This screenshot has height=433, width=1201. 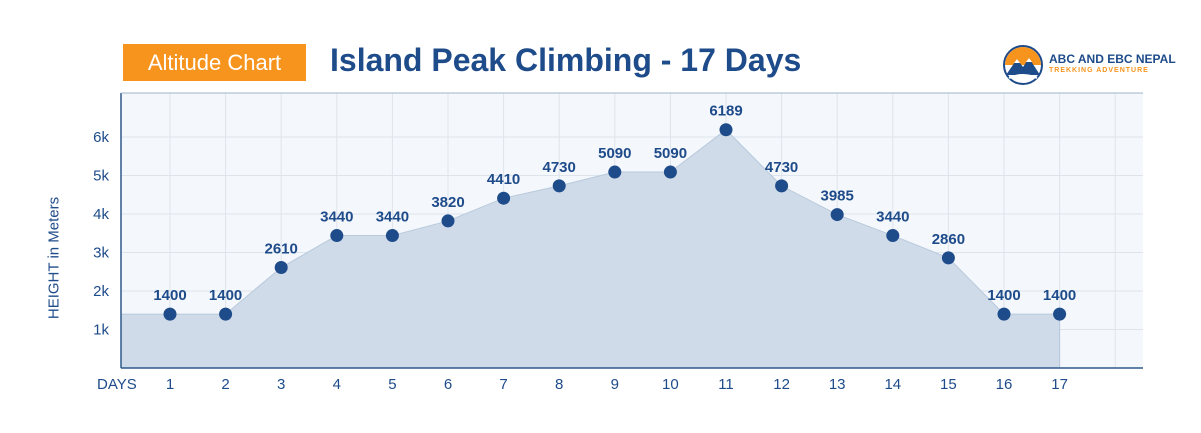 What do you see at coordinates (615, 384) in the screenshot?
I see `x-tick-label: 9` at bounding box center [615, 384].